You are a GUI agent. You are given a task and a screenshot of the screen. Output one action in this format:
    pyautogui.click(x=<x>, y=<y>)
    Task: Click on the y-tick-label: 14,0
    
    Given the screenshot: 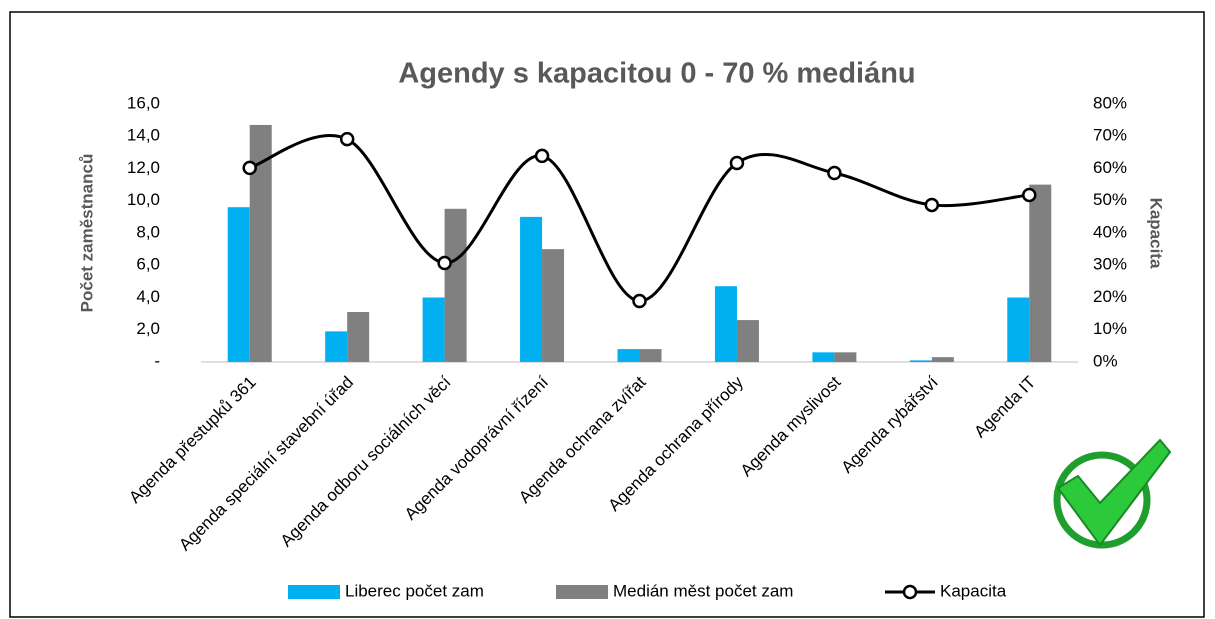 What is the action you would take?
    pyautogui.click(x=143, y=135)
    